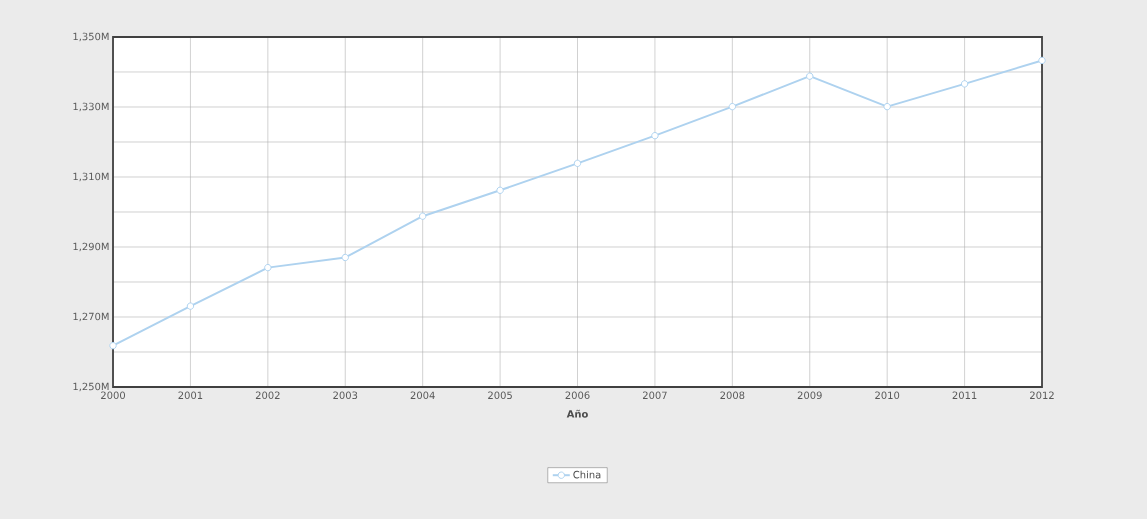 The height and width of the screenshot is (519, 1147). I want to click on x-tick-label: 2010, so click(887, 395).